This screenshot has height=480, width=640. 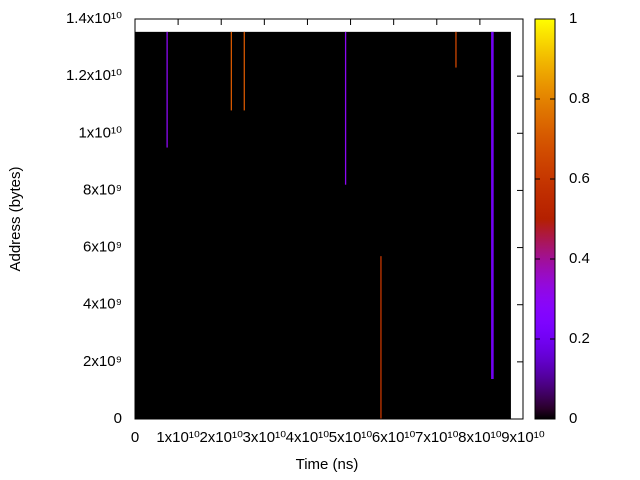 What do you see at coordinates (94, 75) in the screenshot?
I see `y-tick-label: 1.2x10¹⁰` at bounding box center [94, 75].